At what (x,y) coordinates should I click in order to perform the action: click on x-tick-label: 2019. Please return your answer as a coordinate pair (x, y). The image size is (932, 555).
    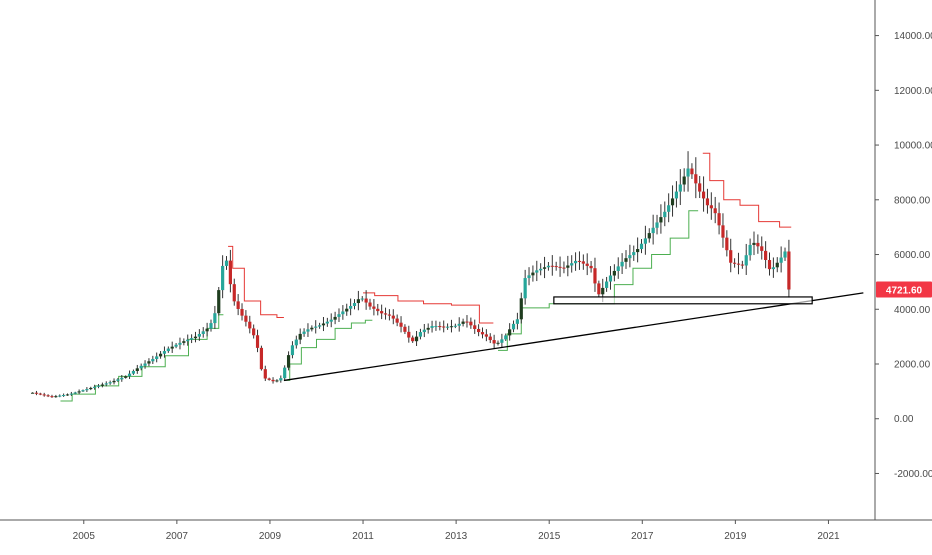
    Looking at the image, I should click on (735, 536).